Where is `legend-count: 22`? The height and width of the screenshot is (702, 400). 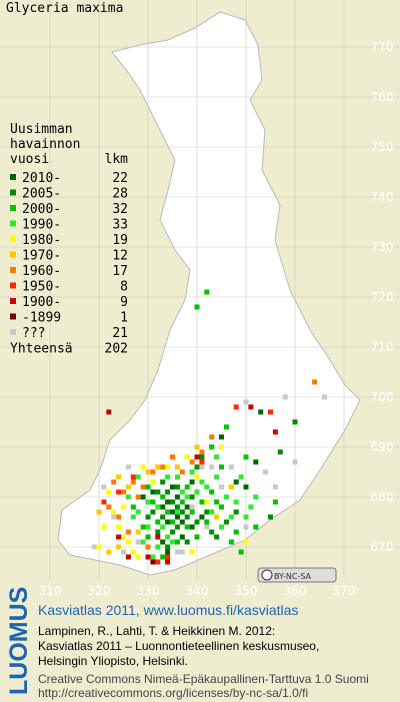
legend-count: 22 is located at coordinates (120, 178).